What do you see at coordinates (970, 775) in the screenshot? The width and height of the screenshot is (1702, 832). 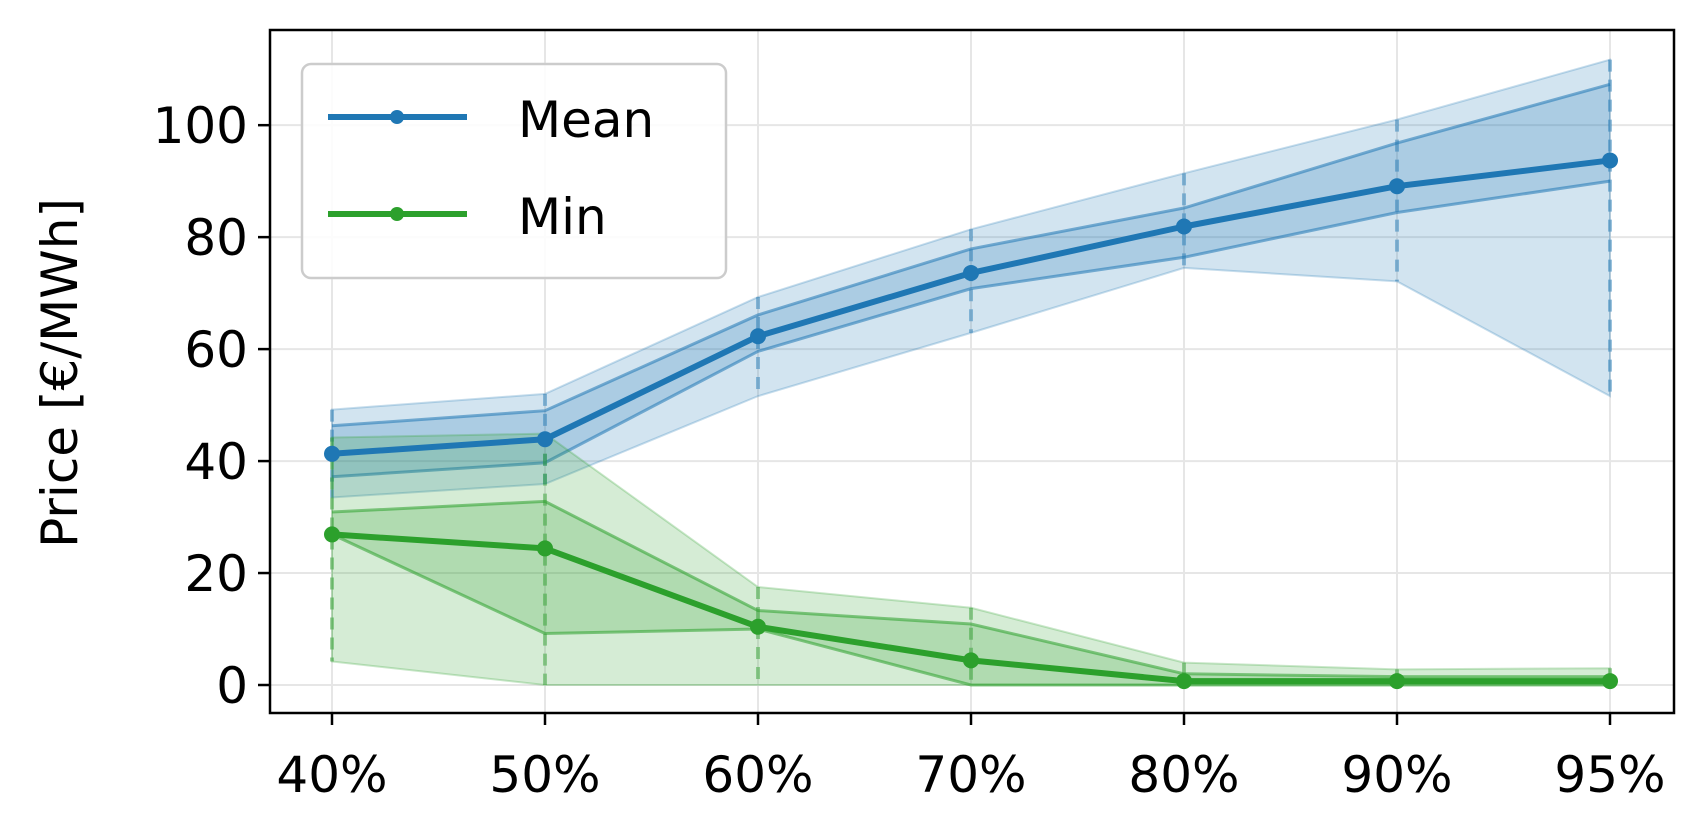 I see `x-tick-label-3: 70%` at bounding box center [970, 775].